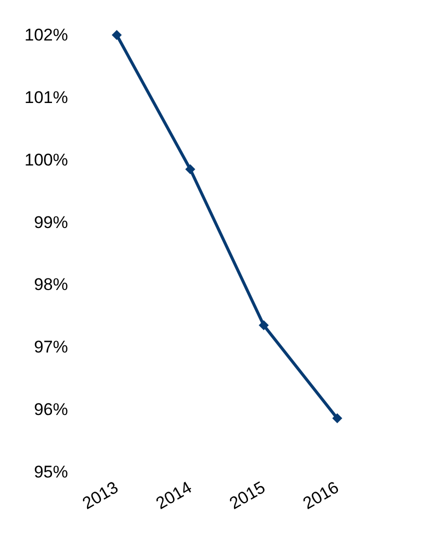 This screenshot has height=539, width=422. What do you see at coordinates (51, 284) in the screenshot?
I see `y-tick-label: 98%` at bounding box center [51, 284].